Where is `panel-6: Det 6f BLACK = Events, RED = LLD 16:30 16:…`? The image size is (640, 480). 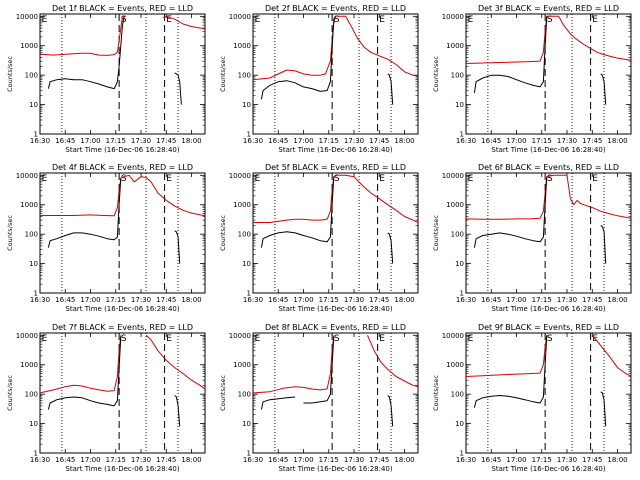
panel-6: Det 6f BLACK = Events, RED = LLD 16:30 16:… is located at coordinates (532, 238).